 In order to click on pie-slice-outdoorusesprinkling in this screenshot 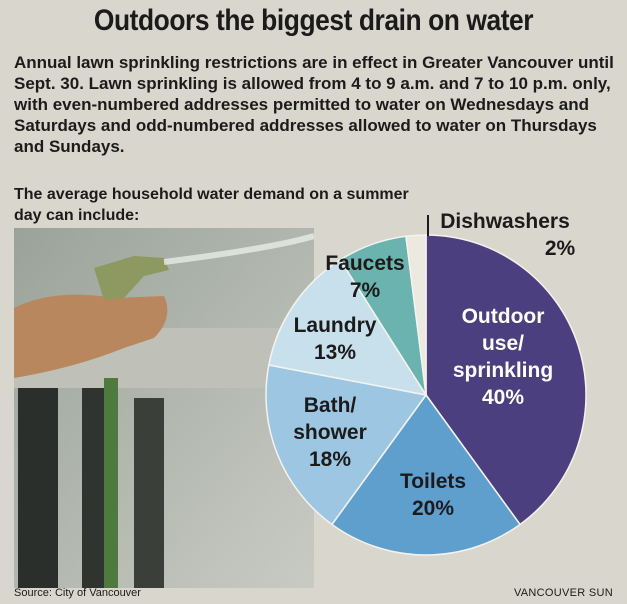, I will do `click(506, 380)`.